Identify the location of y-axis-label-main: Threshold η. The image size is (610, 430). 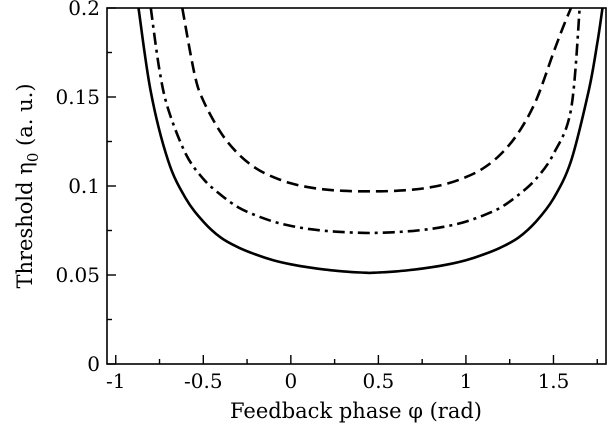
(25, 225).